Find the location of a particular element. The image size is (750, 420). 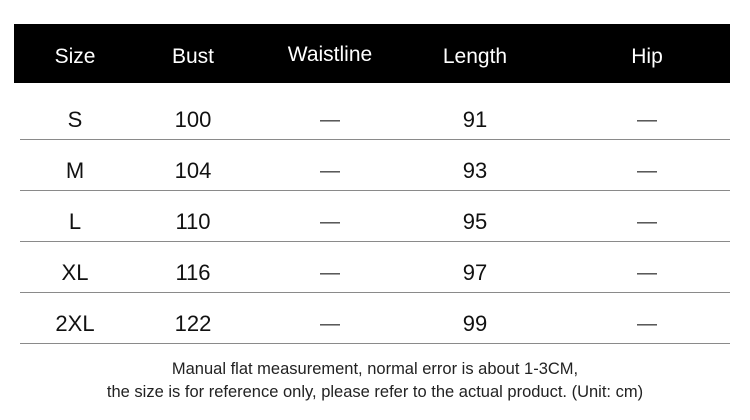

table-row: XL 116 — 97 — is located at coordinates (375, 267).